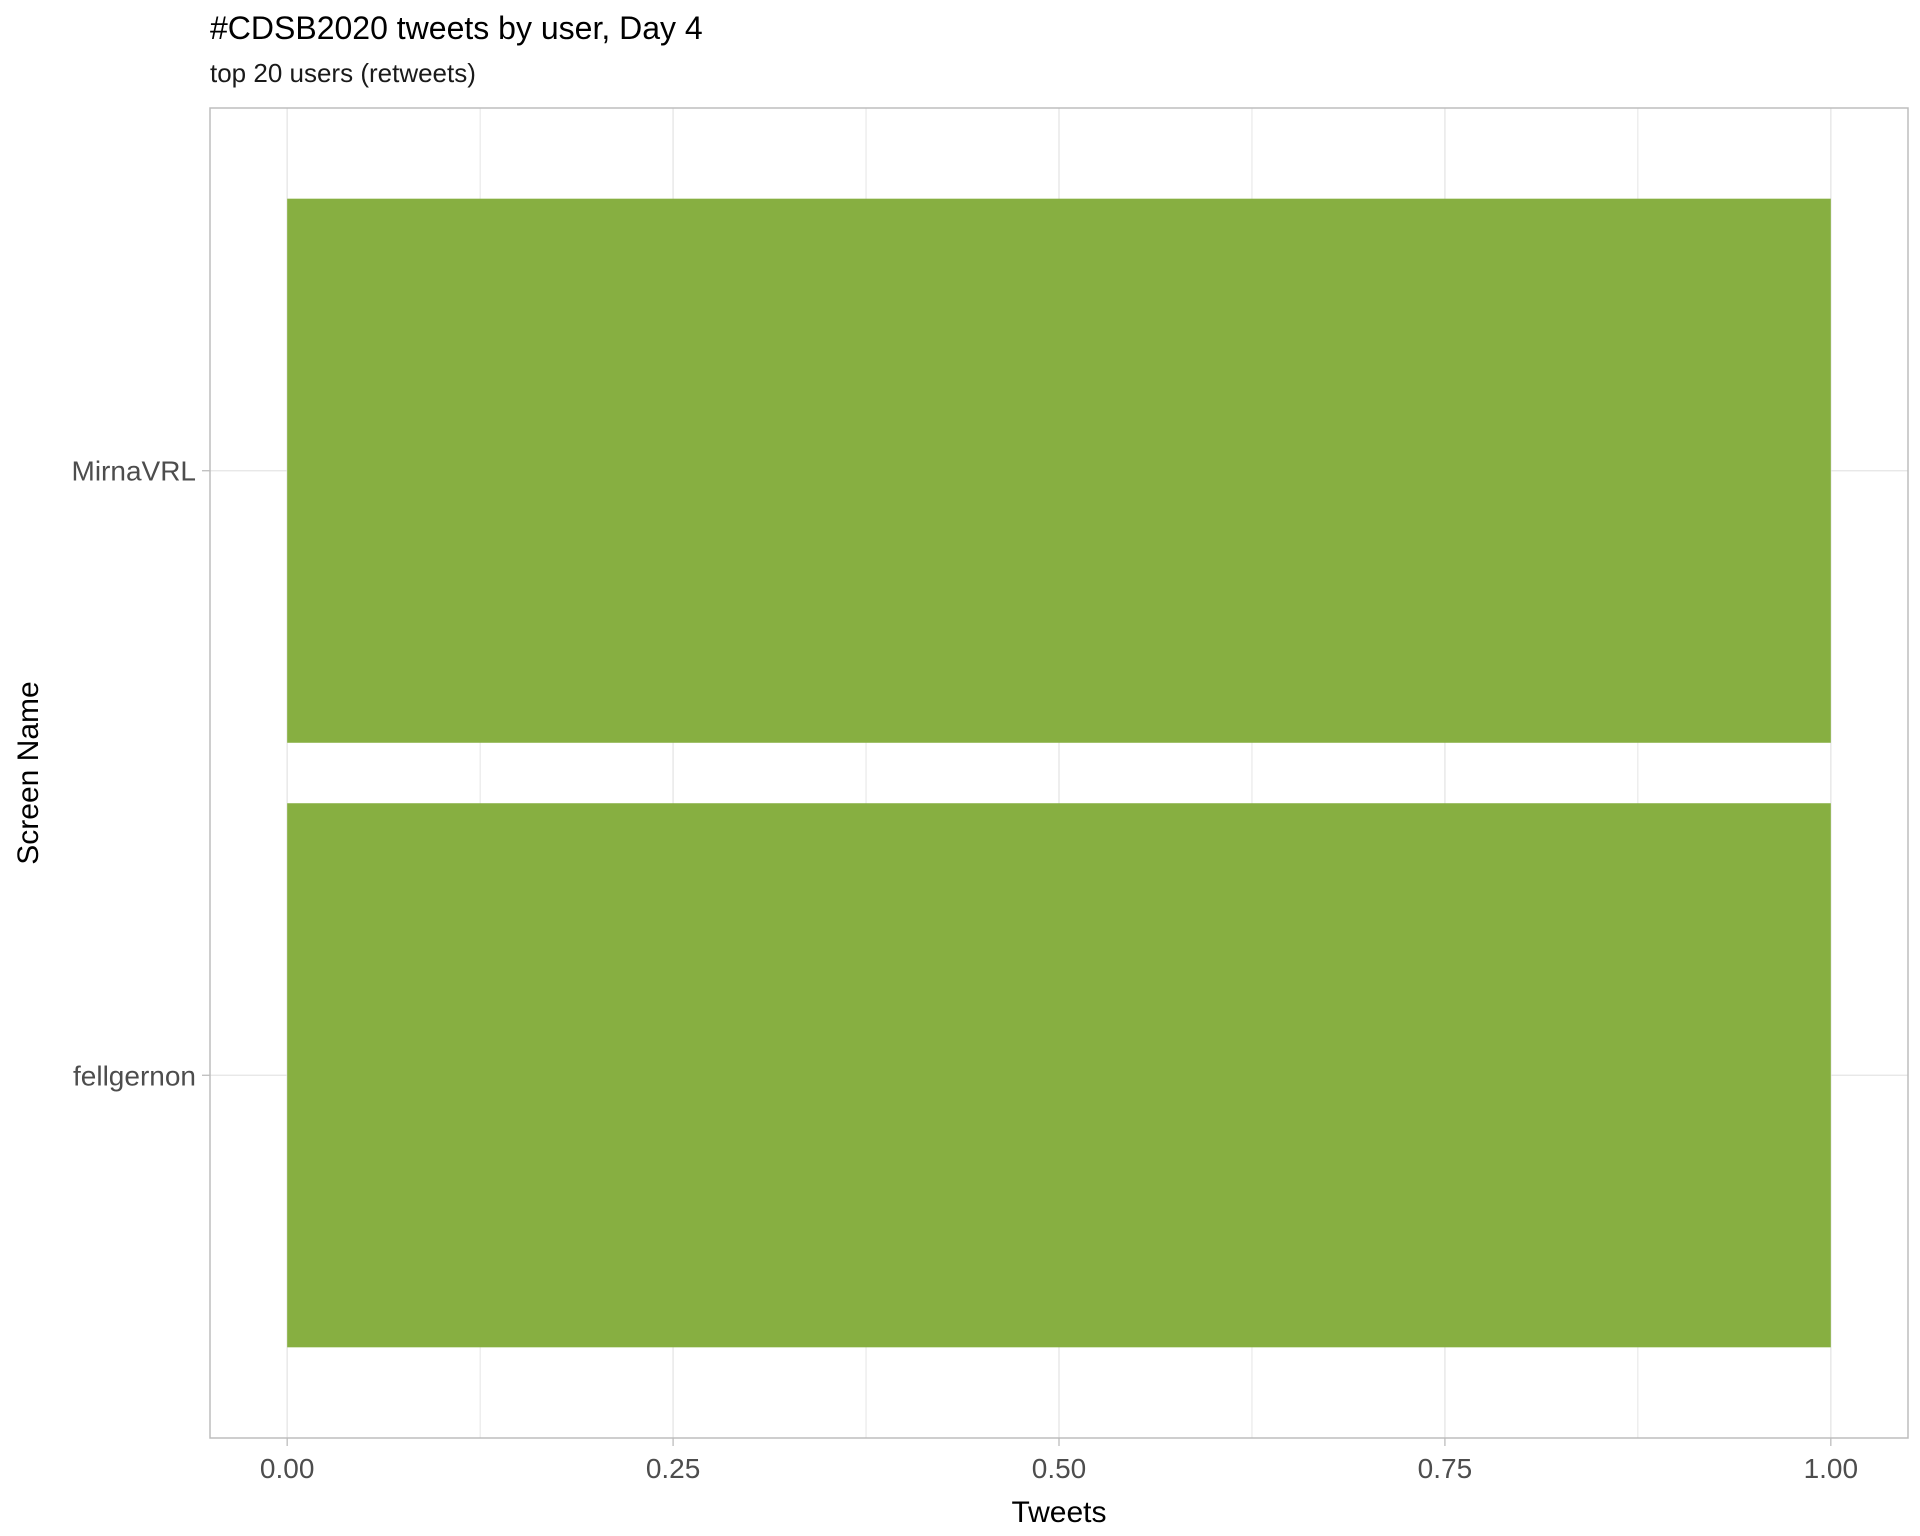 The width and height of the screenshot is (1920, 1536). Describe the element at coordinates (1058, 1512) in the screenshot. I see `x-axis-title: Tweets` at that location.